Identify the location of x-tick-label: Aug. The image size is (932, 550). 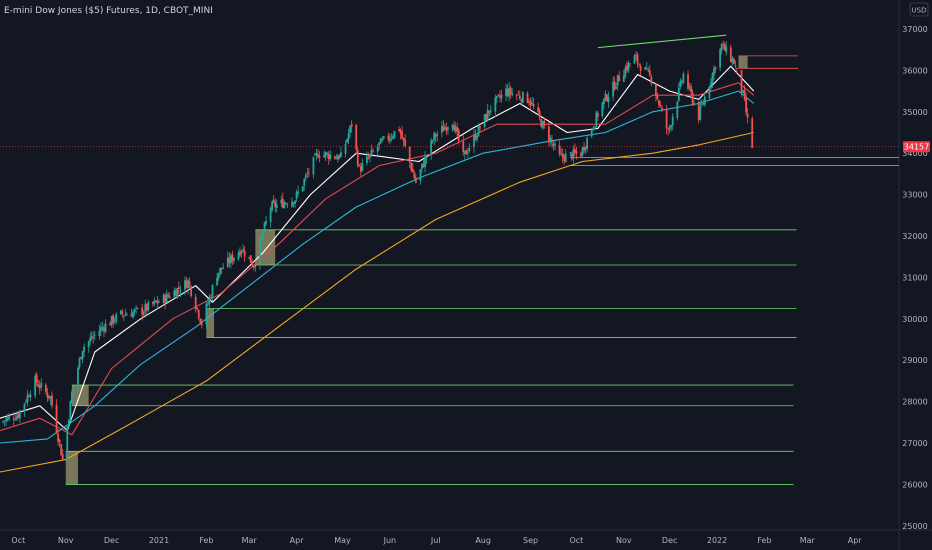
(483, 540).